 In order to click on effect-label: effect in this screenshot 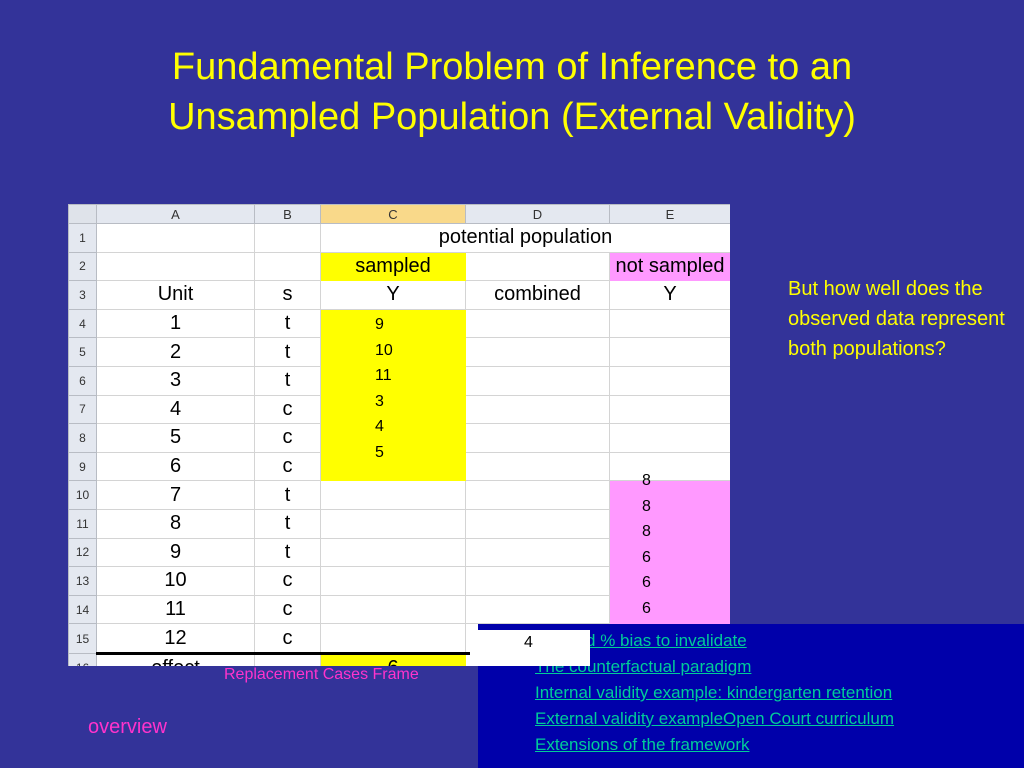, I will do `click(175, 658)`.